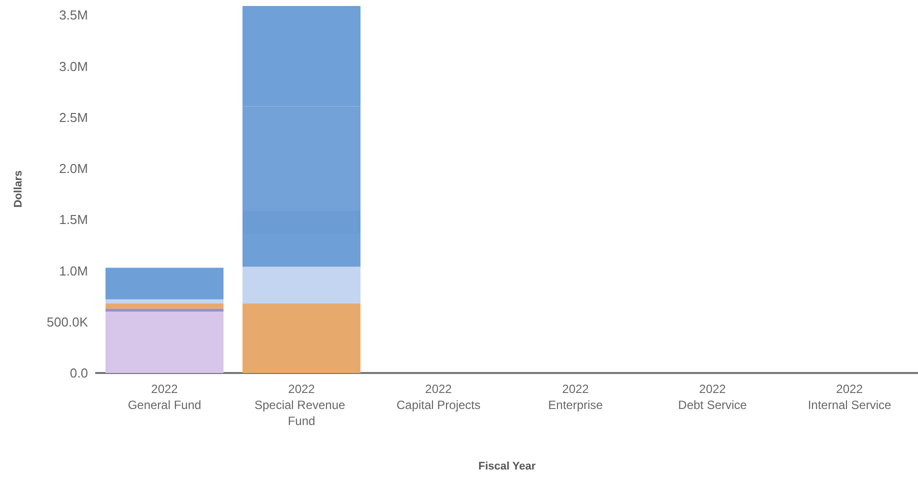  I want to click on x-tick-label: 2022 Debt Service, so click(713, 397).